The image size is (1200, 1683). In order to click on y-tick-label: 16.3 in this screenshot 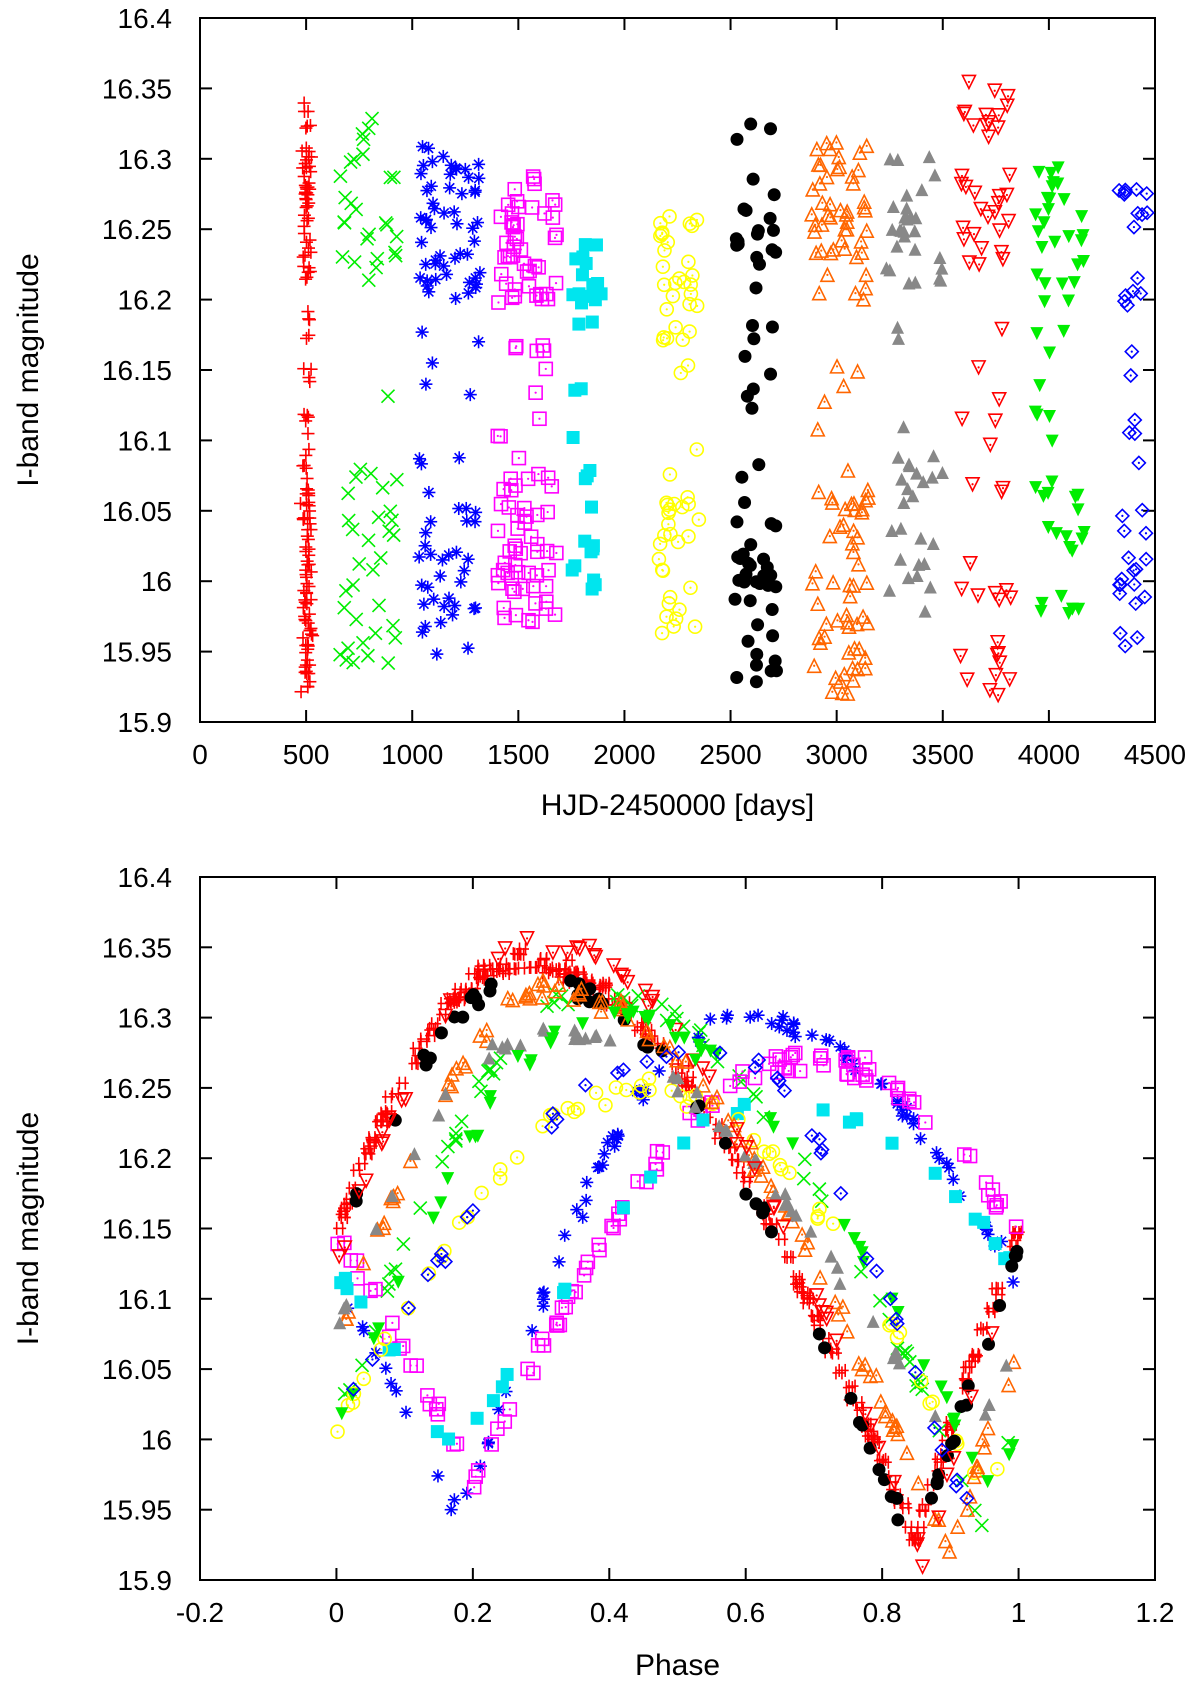, I will do `click(145, 1018)`.